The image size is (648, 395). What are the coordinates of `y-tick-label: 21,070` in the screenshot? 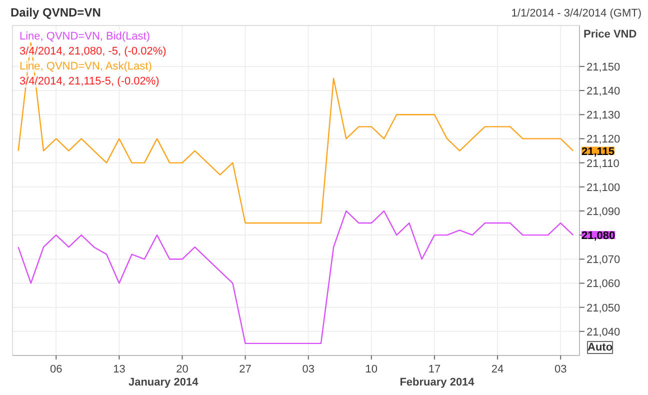 It's located at (603, 260).